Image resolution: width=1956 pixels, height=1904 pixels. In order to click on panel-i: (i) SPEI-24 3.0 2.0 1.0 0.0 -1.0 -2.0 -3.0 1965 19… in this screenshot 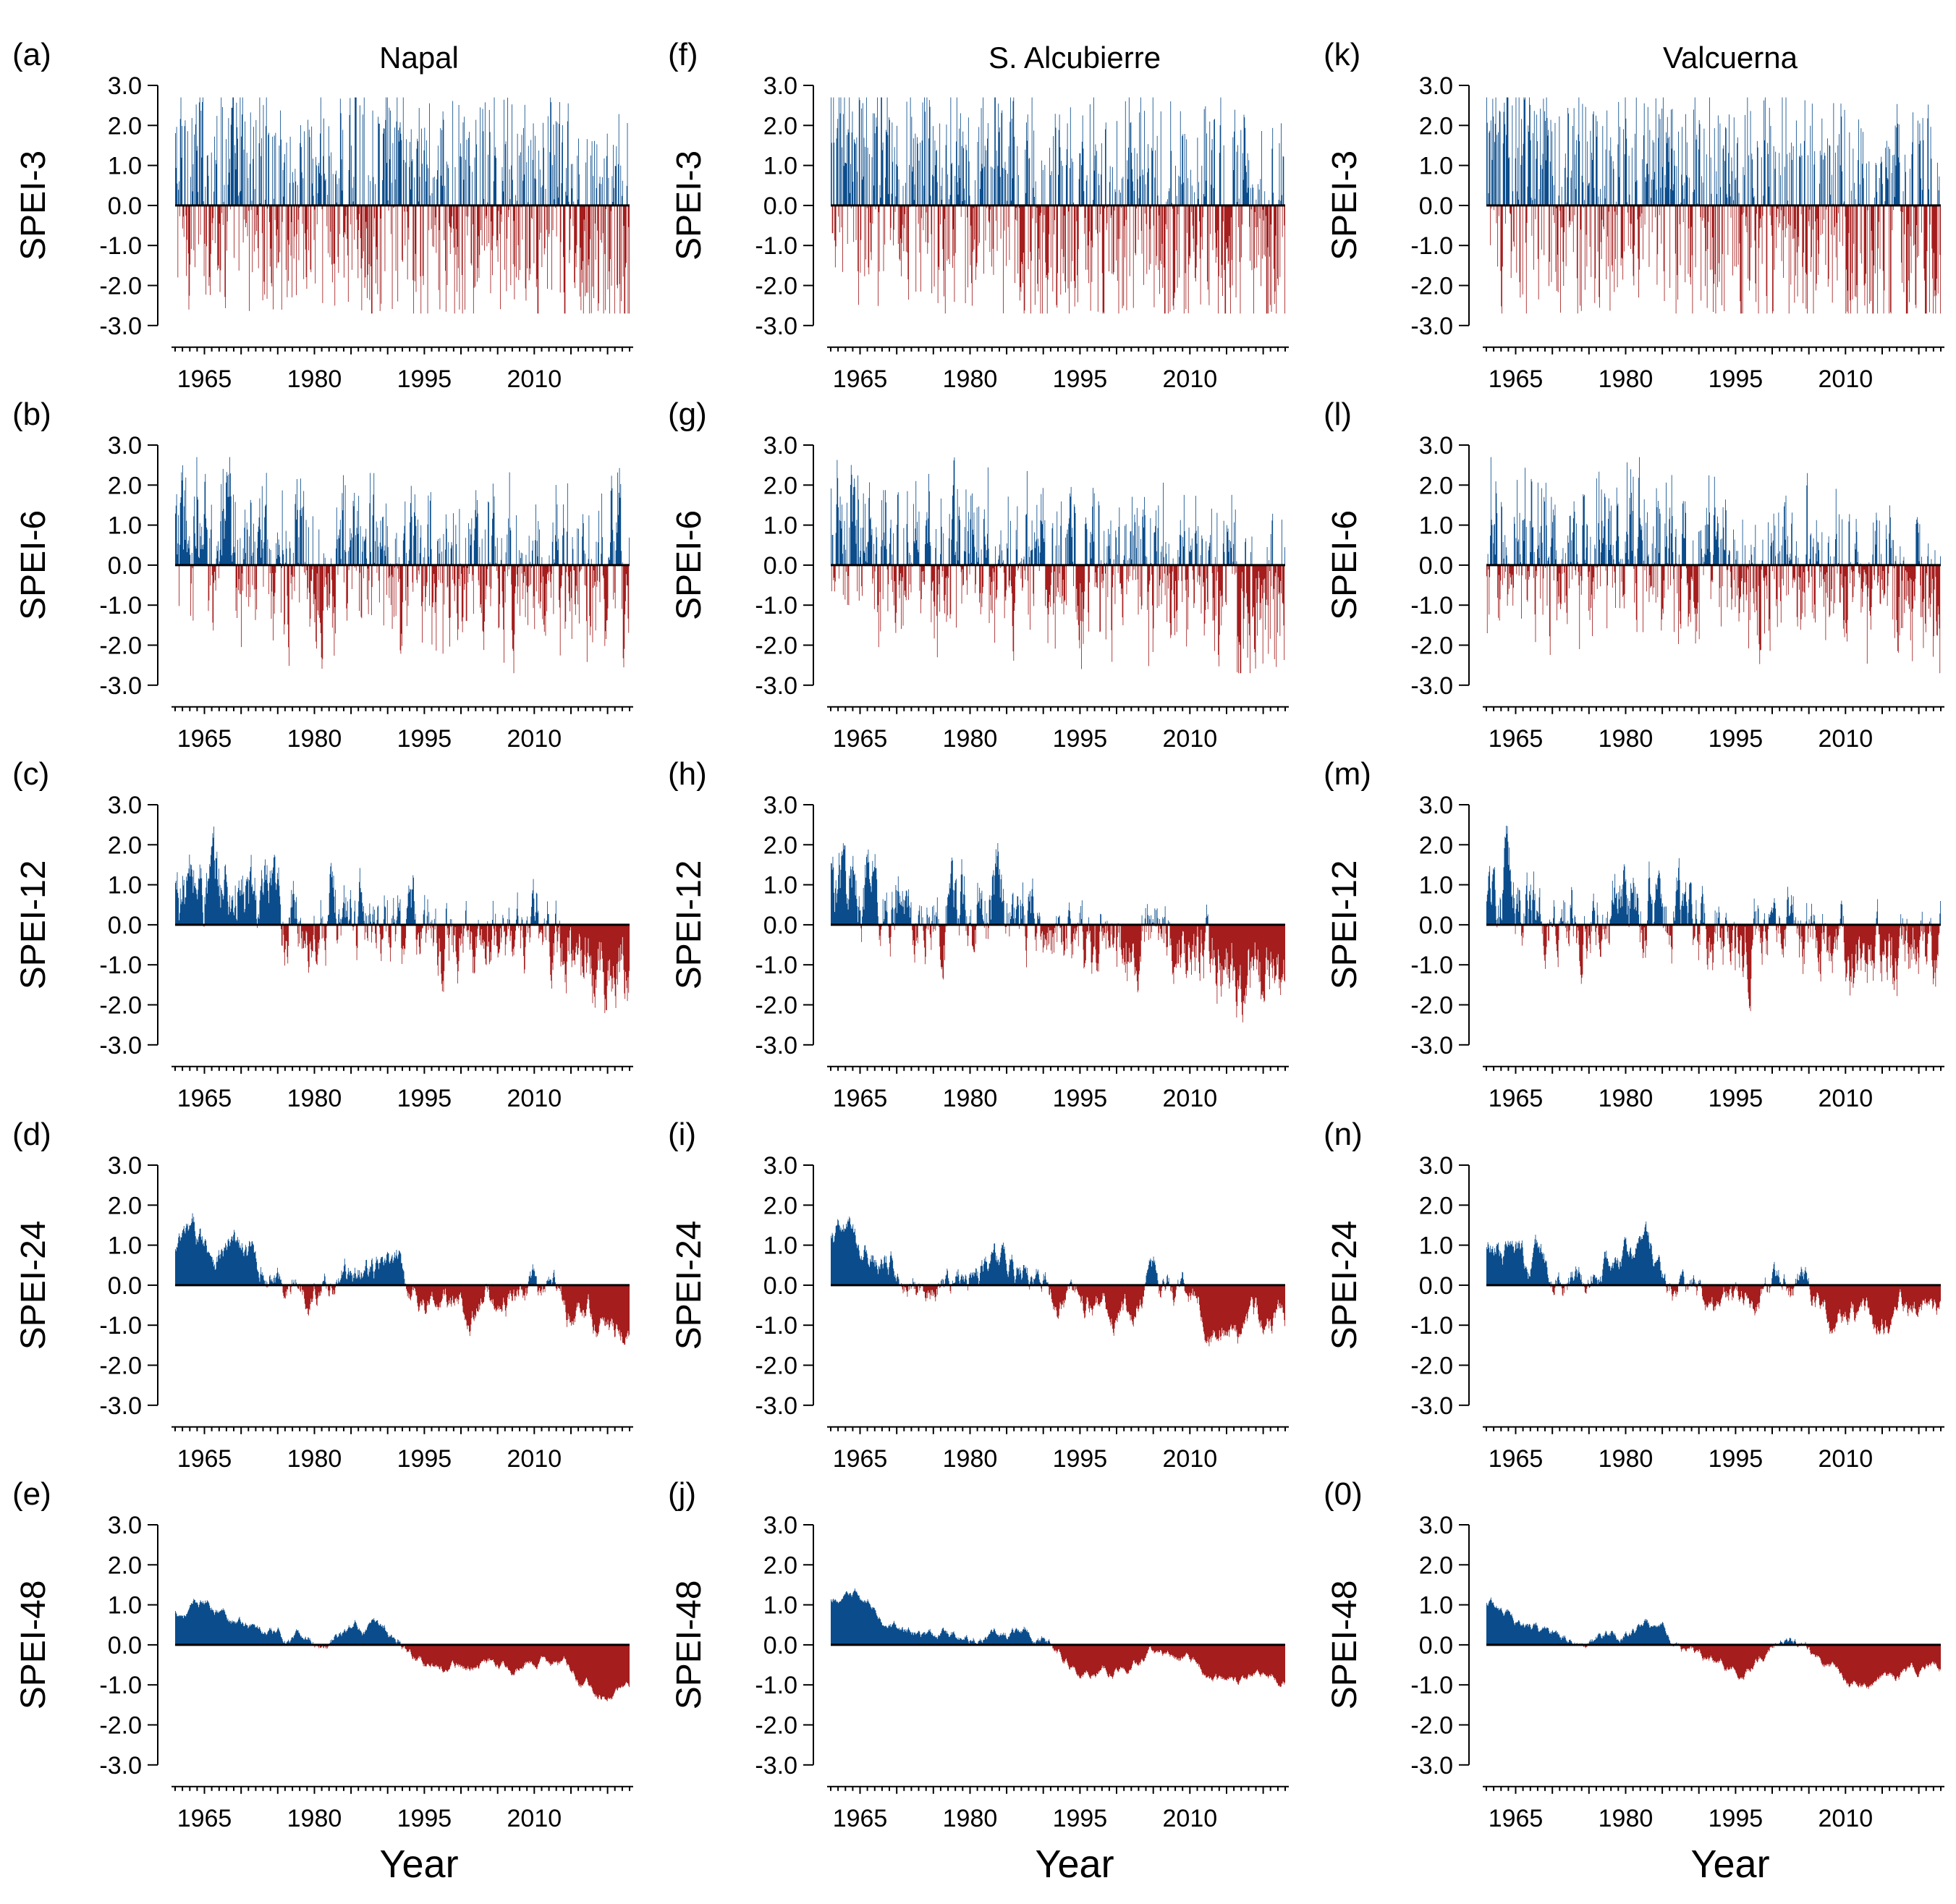, I will do `click(978, 1295)`.